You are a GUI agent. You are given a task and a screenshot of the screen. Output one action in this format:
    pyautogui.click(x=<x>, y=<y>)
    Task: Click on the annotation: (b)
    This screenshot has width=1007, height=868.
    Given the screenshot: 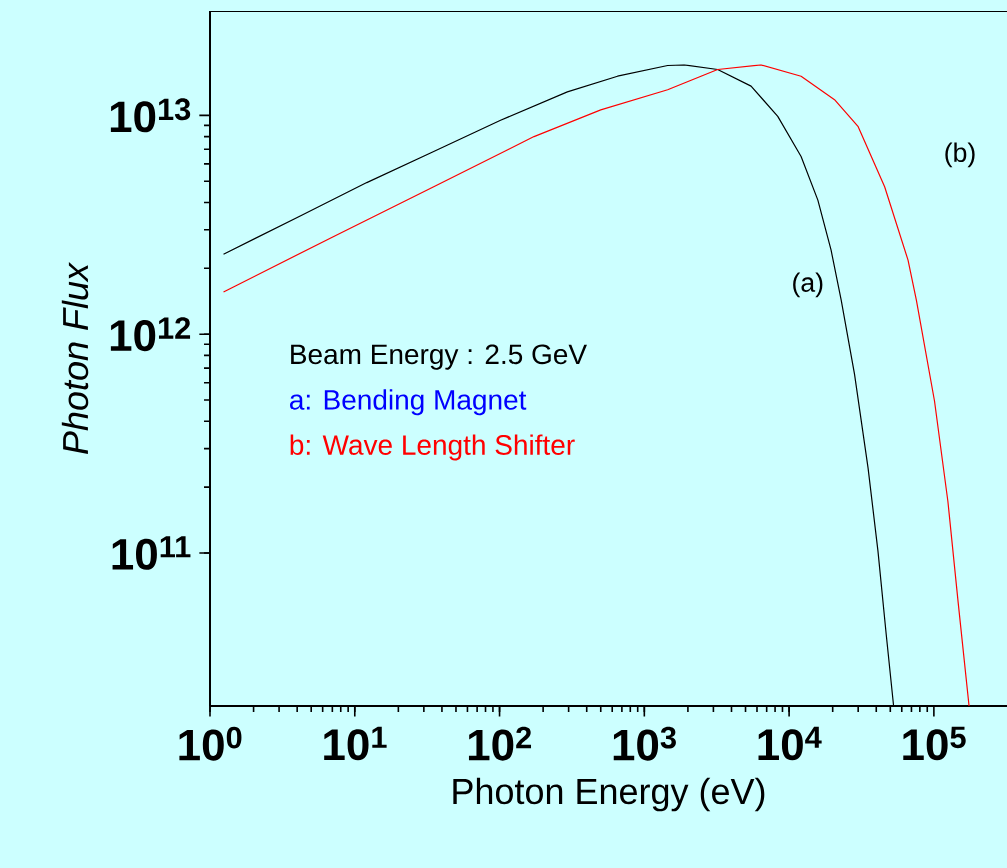 What is the action you would take?
    pyautogui.click(x=960, y=155)
    